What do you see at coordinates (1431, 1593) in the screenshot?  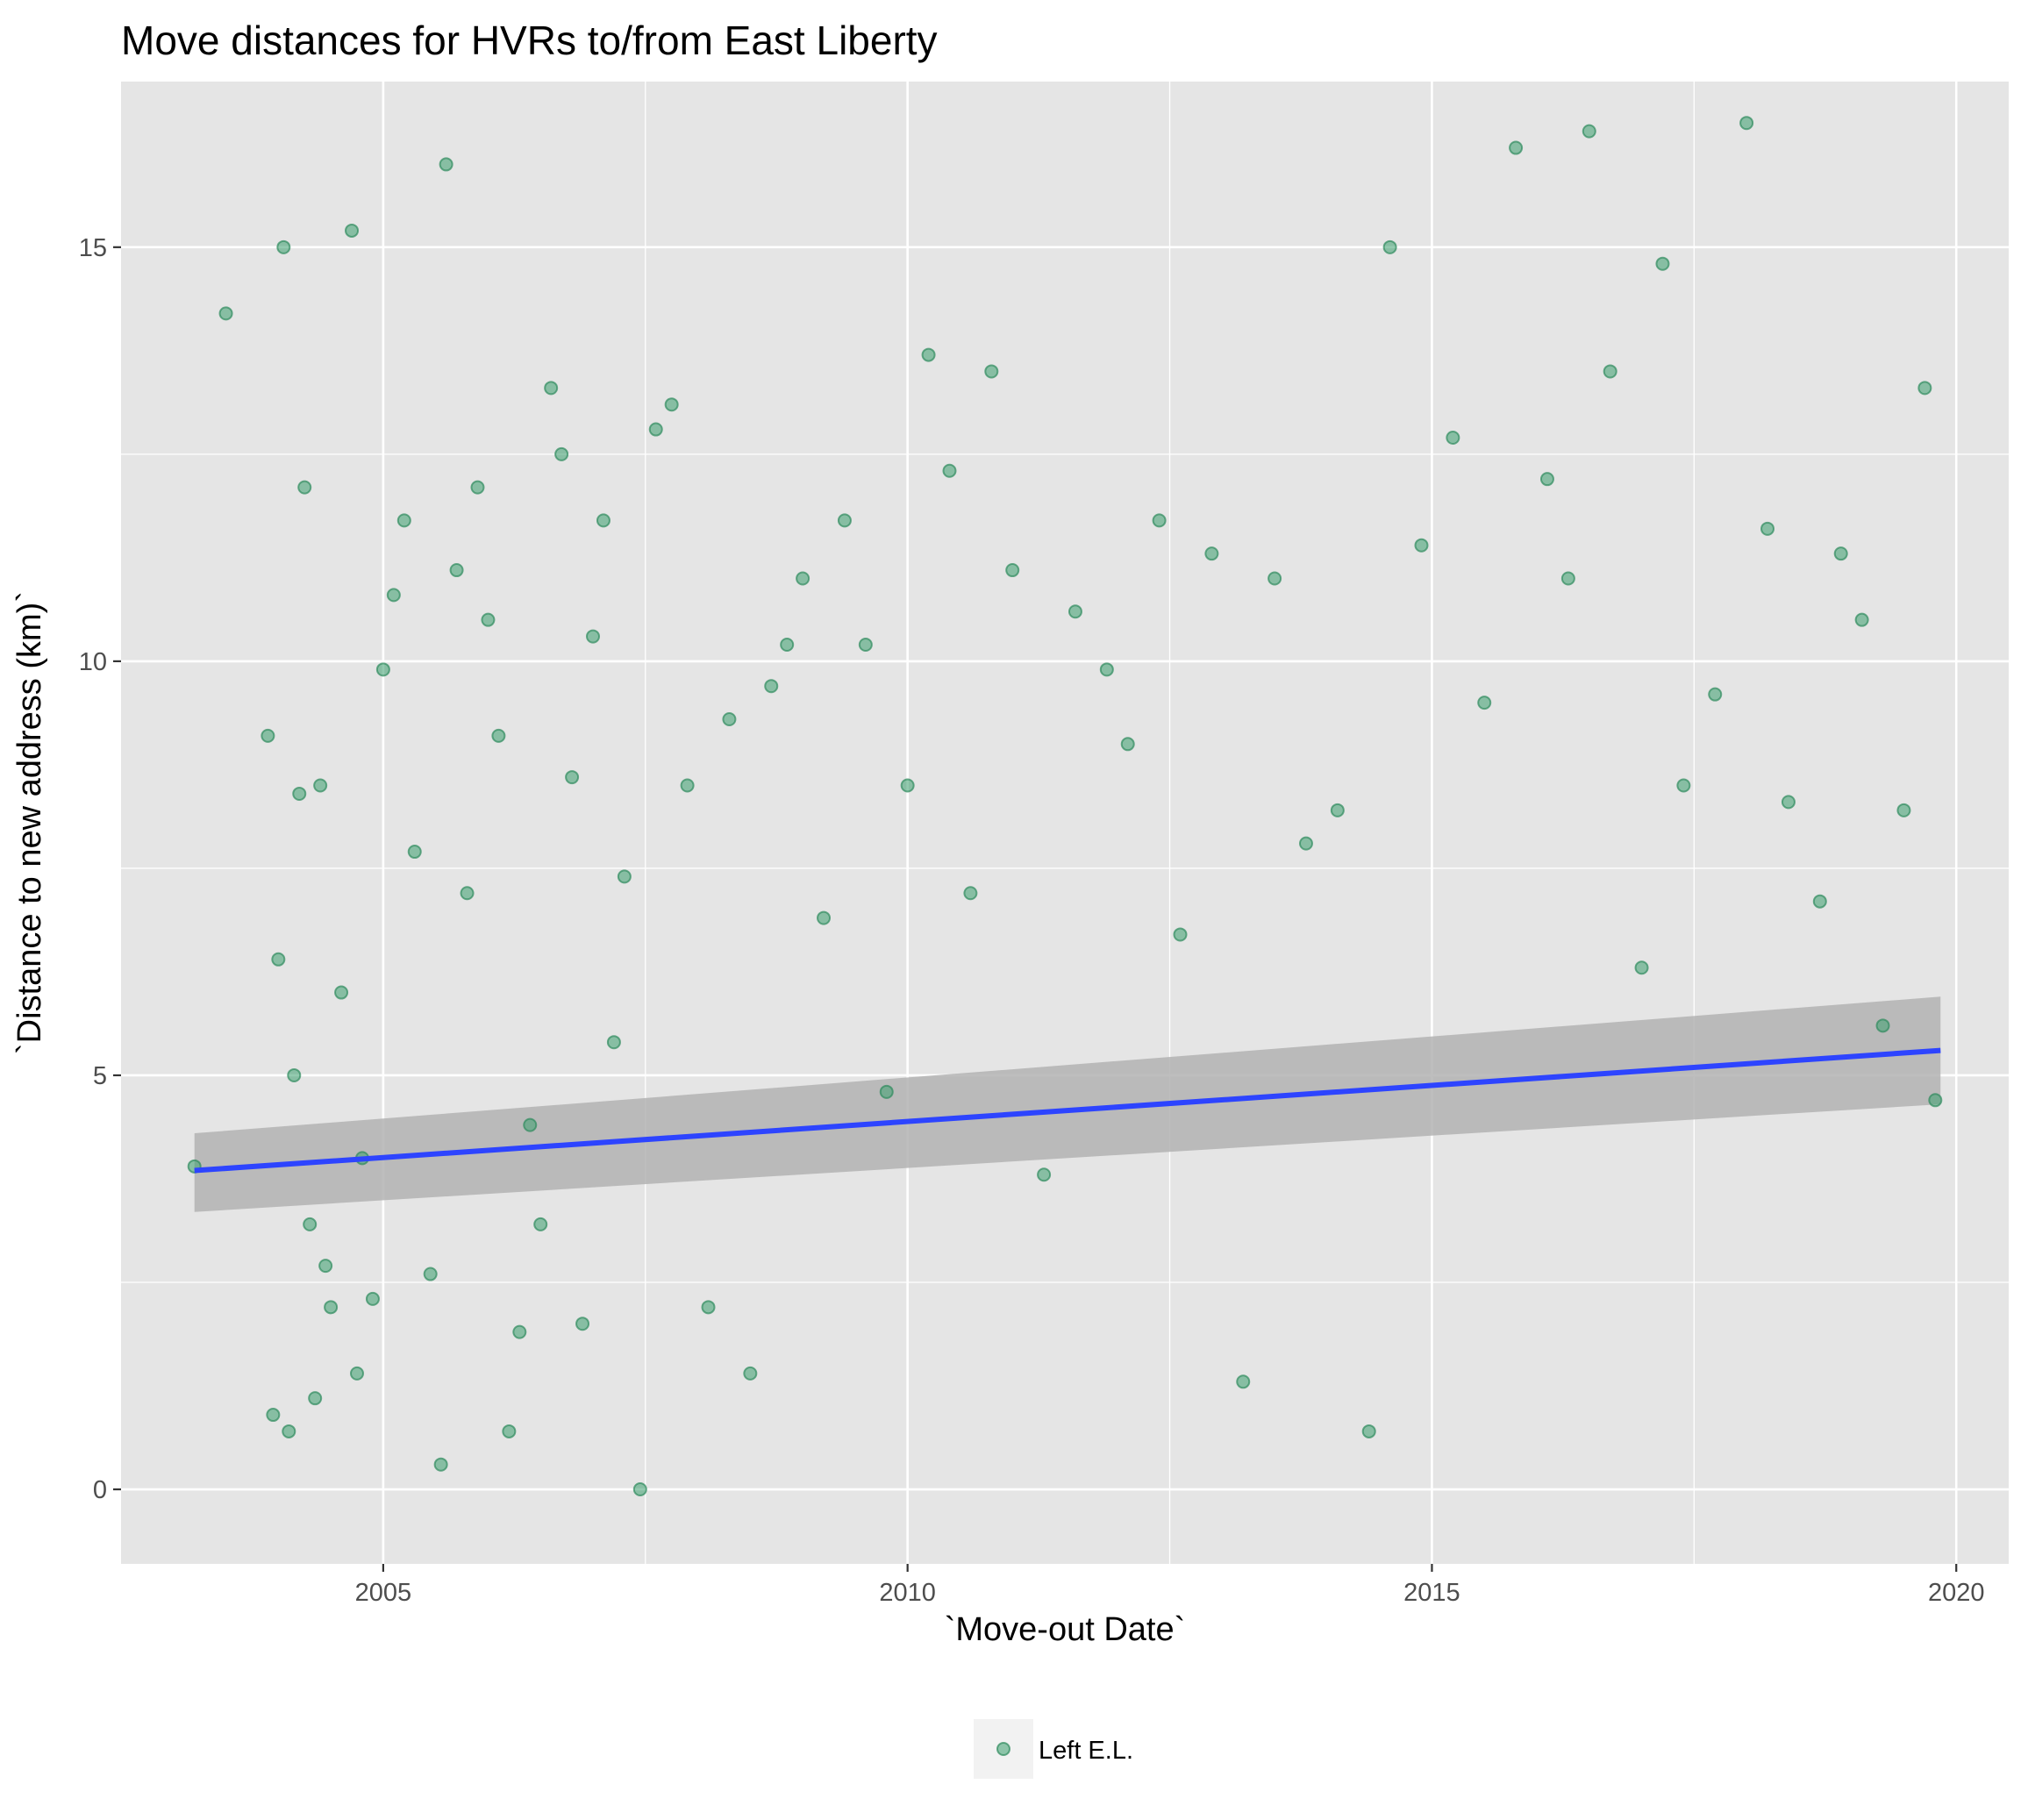 I see `x-tick-label: 2015` at bounding box center [1431, 1593].